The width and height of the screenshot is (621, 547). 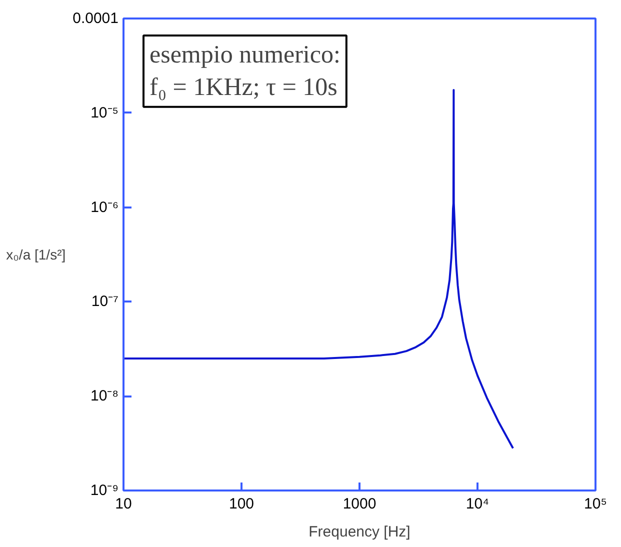 What do you see at coordinates (95, 18) in the screenshot?
I see `y-tick-label: 0.0001` at bounding box center [95, 18].